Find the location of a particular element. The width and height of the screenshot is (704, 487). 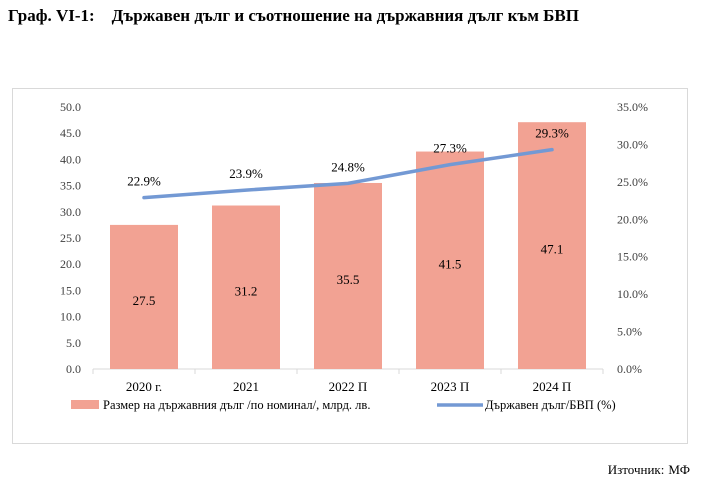

bar-value-label: 31.2 is located at coordinates (246, 290).